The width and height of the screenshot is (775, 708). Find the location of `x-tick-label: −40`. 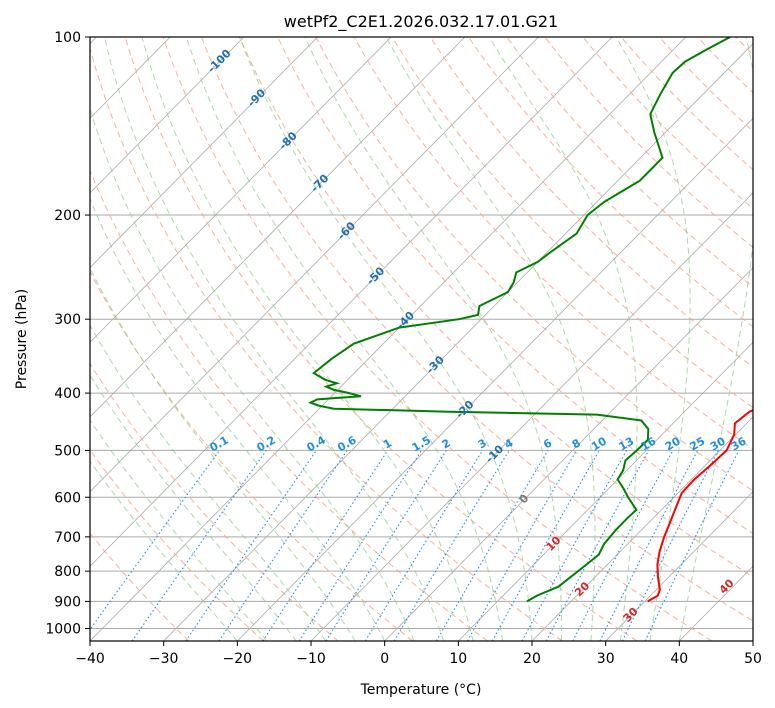

x-tick-label: −40 is located at coordinates (90, 659).